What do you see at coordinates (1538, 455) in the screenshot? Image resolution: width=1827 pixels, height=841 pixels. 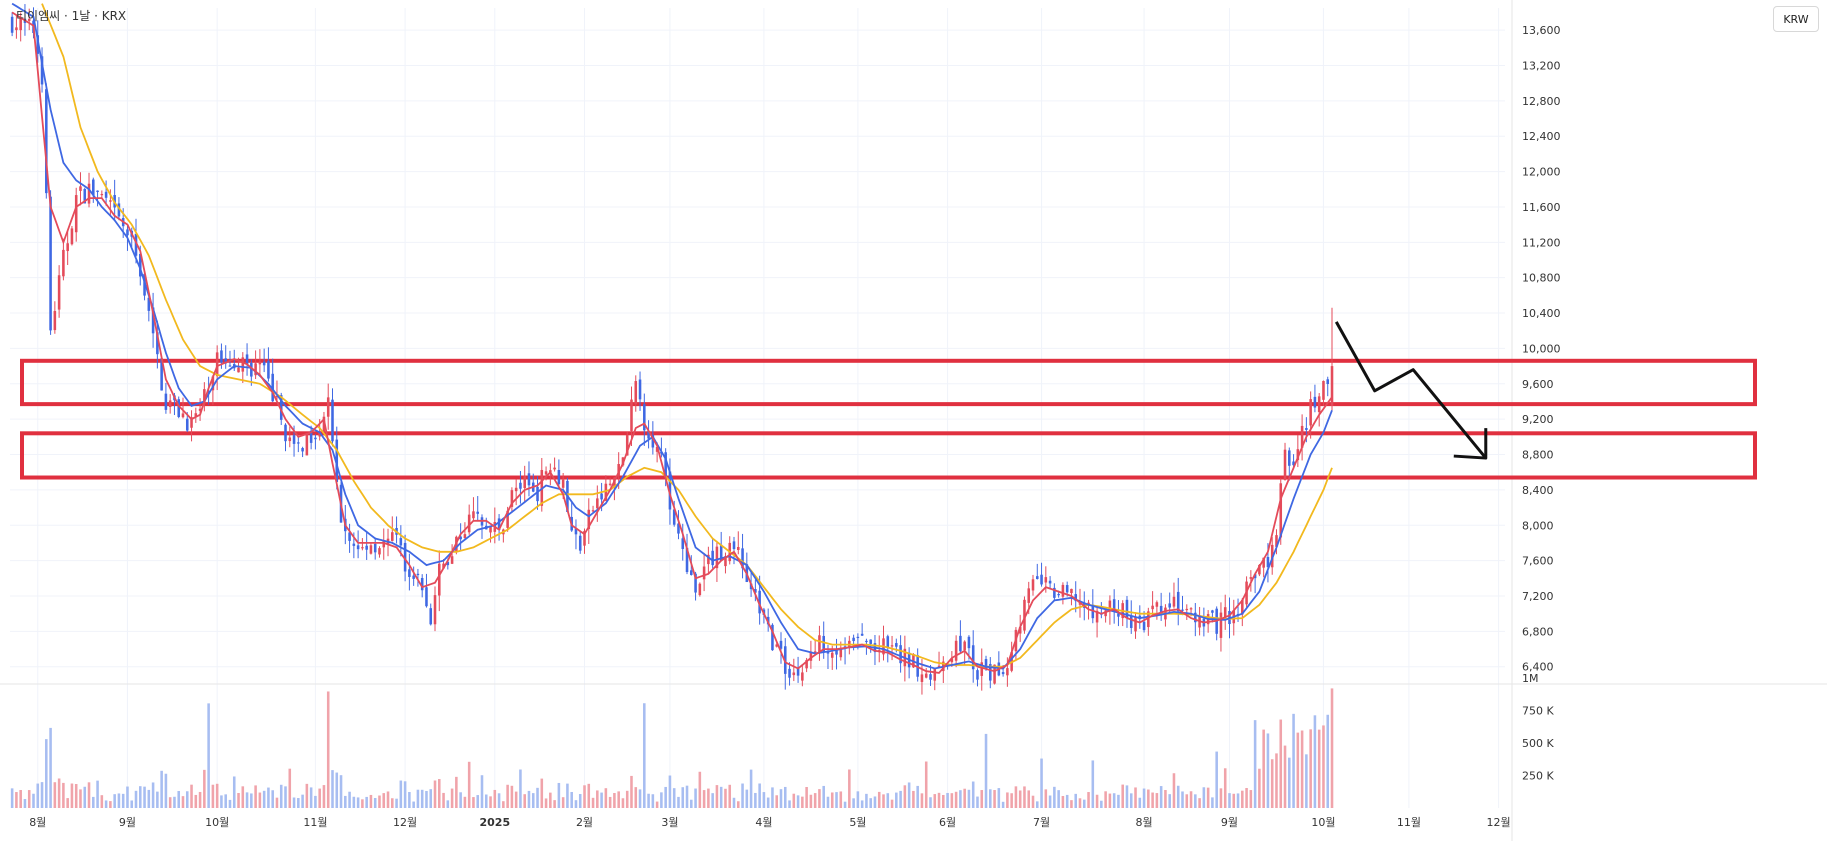 I see `price-tick-label: 8,800` at bounding box center [1538, 455].